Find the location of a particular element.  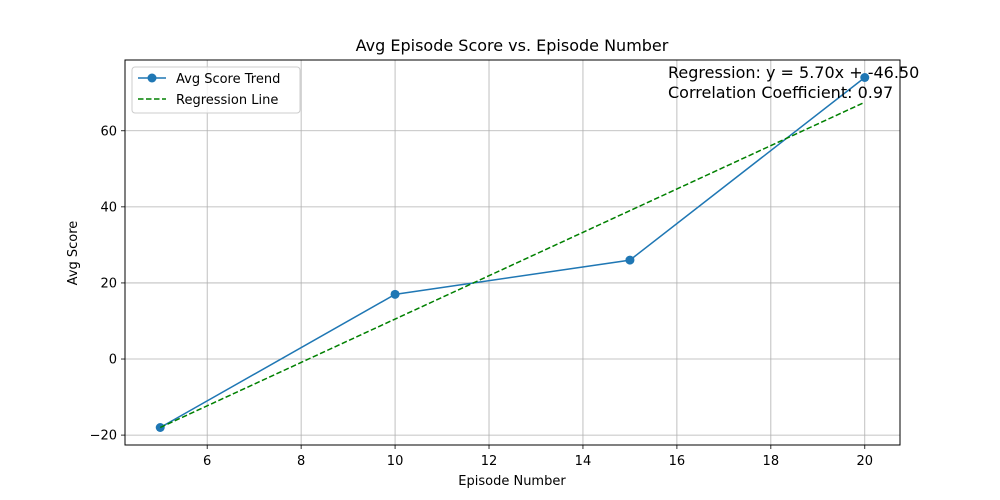

y-tick-label: 60 is located at coordinates (108, 131).